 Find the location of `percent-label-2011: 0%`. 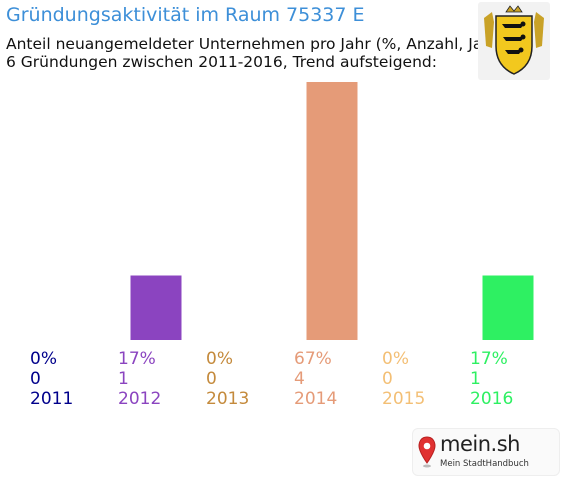

percent-label-2011: 0% is located at coordinates (43, 359).